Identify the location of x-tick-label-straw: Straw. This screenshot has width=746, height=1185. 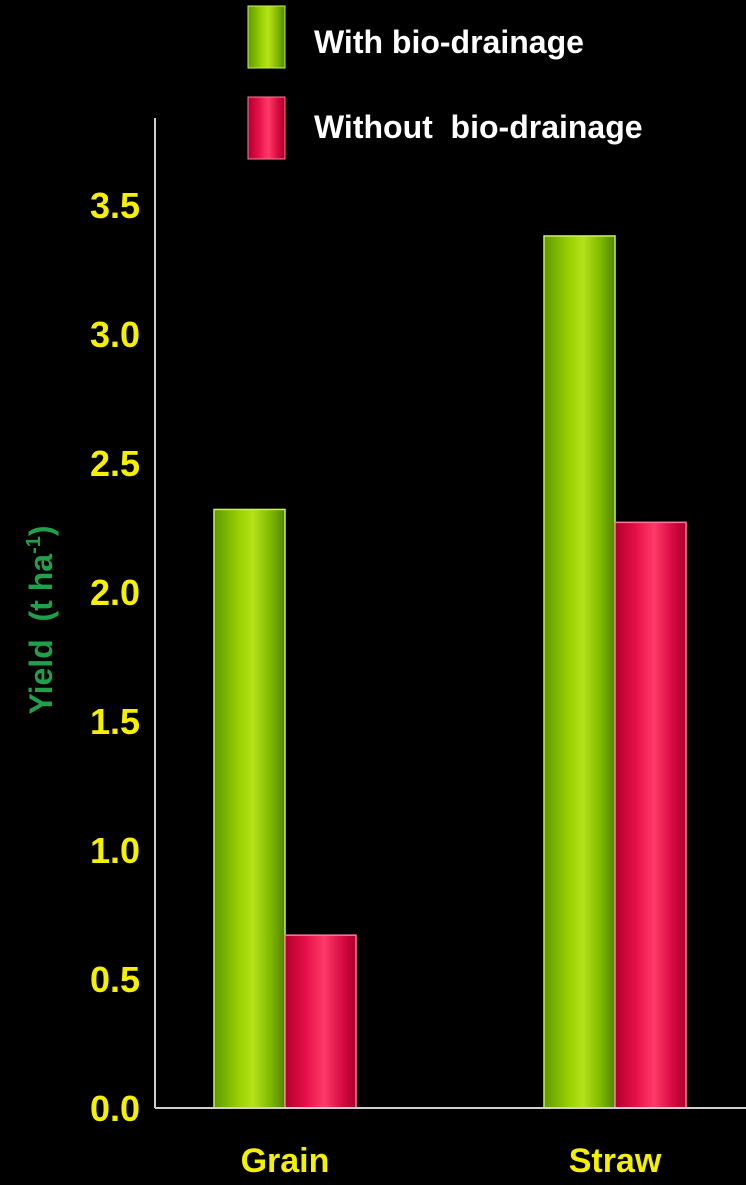
(615, 1161).